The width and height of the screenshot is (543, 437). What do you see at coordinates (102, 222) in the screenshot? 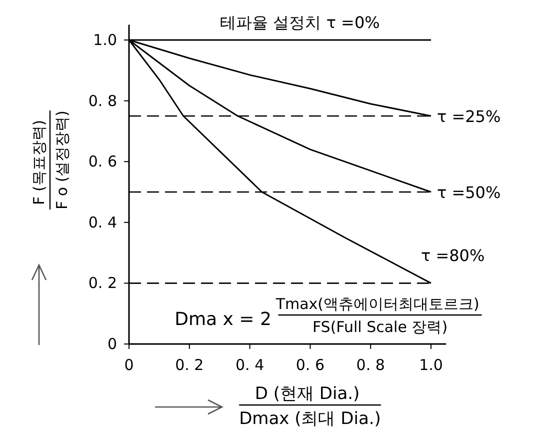
I see `y-tick-label: 0. 4` at bounding box center [102, 222].